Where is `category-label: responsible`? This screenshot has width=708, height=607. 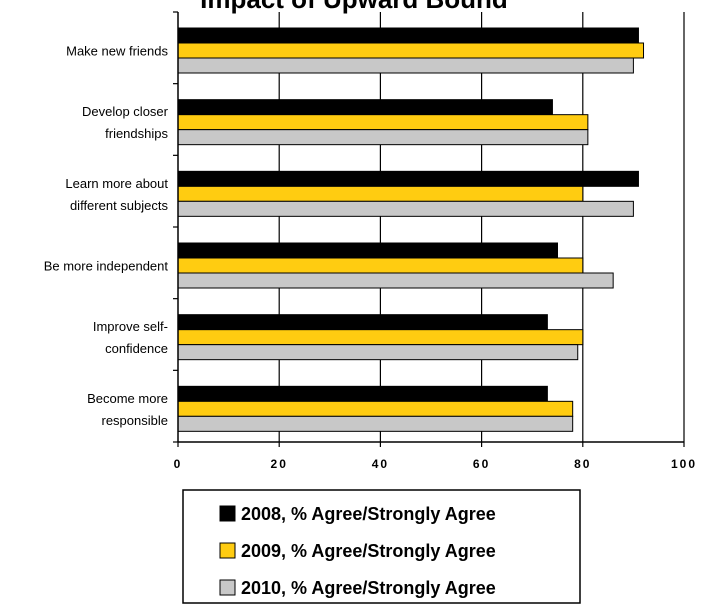 category-label: responsible is located at coordinates (135, 420).